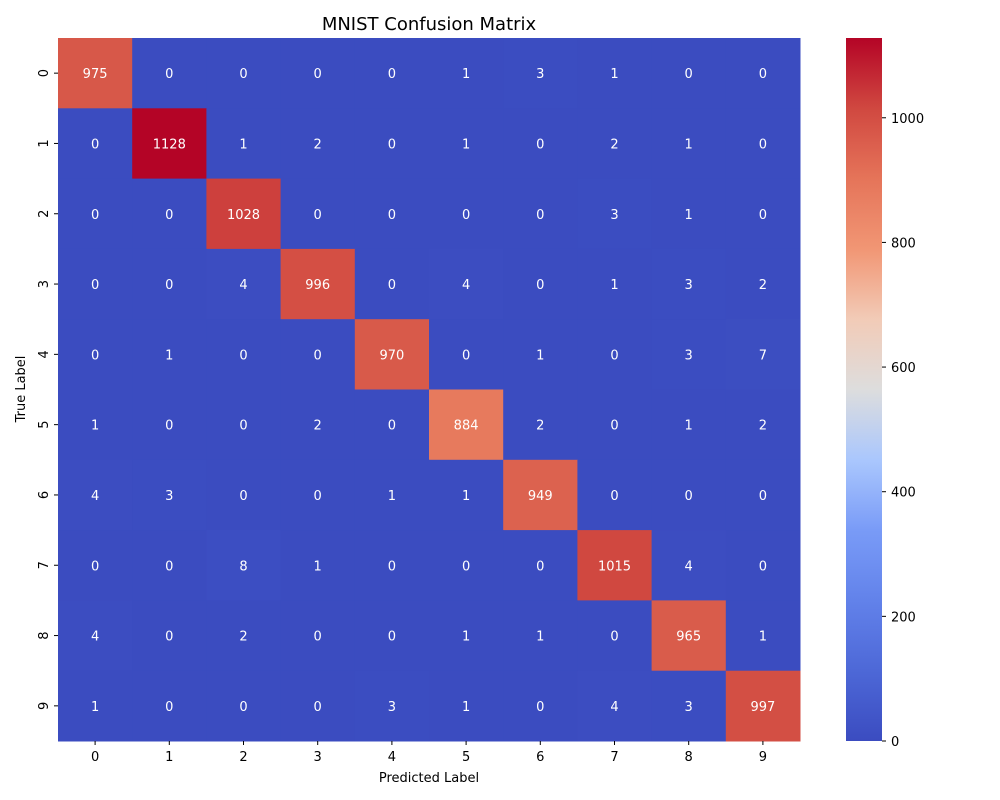  Describe the element at coordinates (429, 24) in the screenshot. I see `chart-title: MNIST Confusion Matrix` at that location.